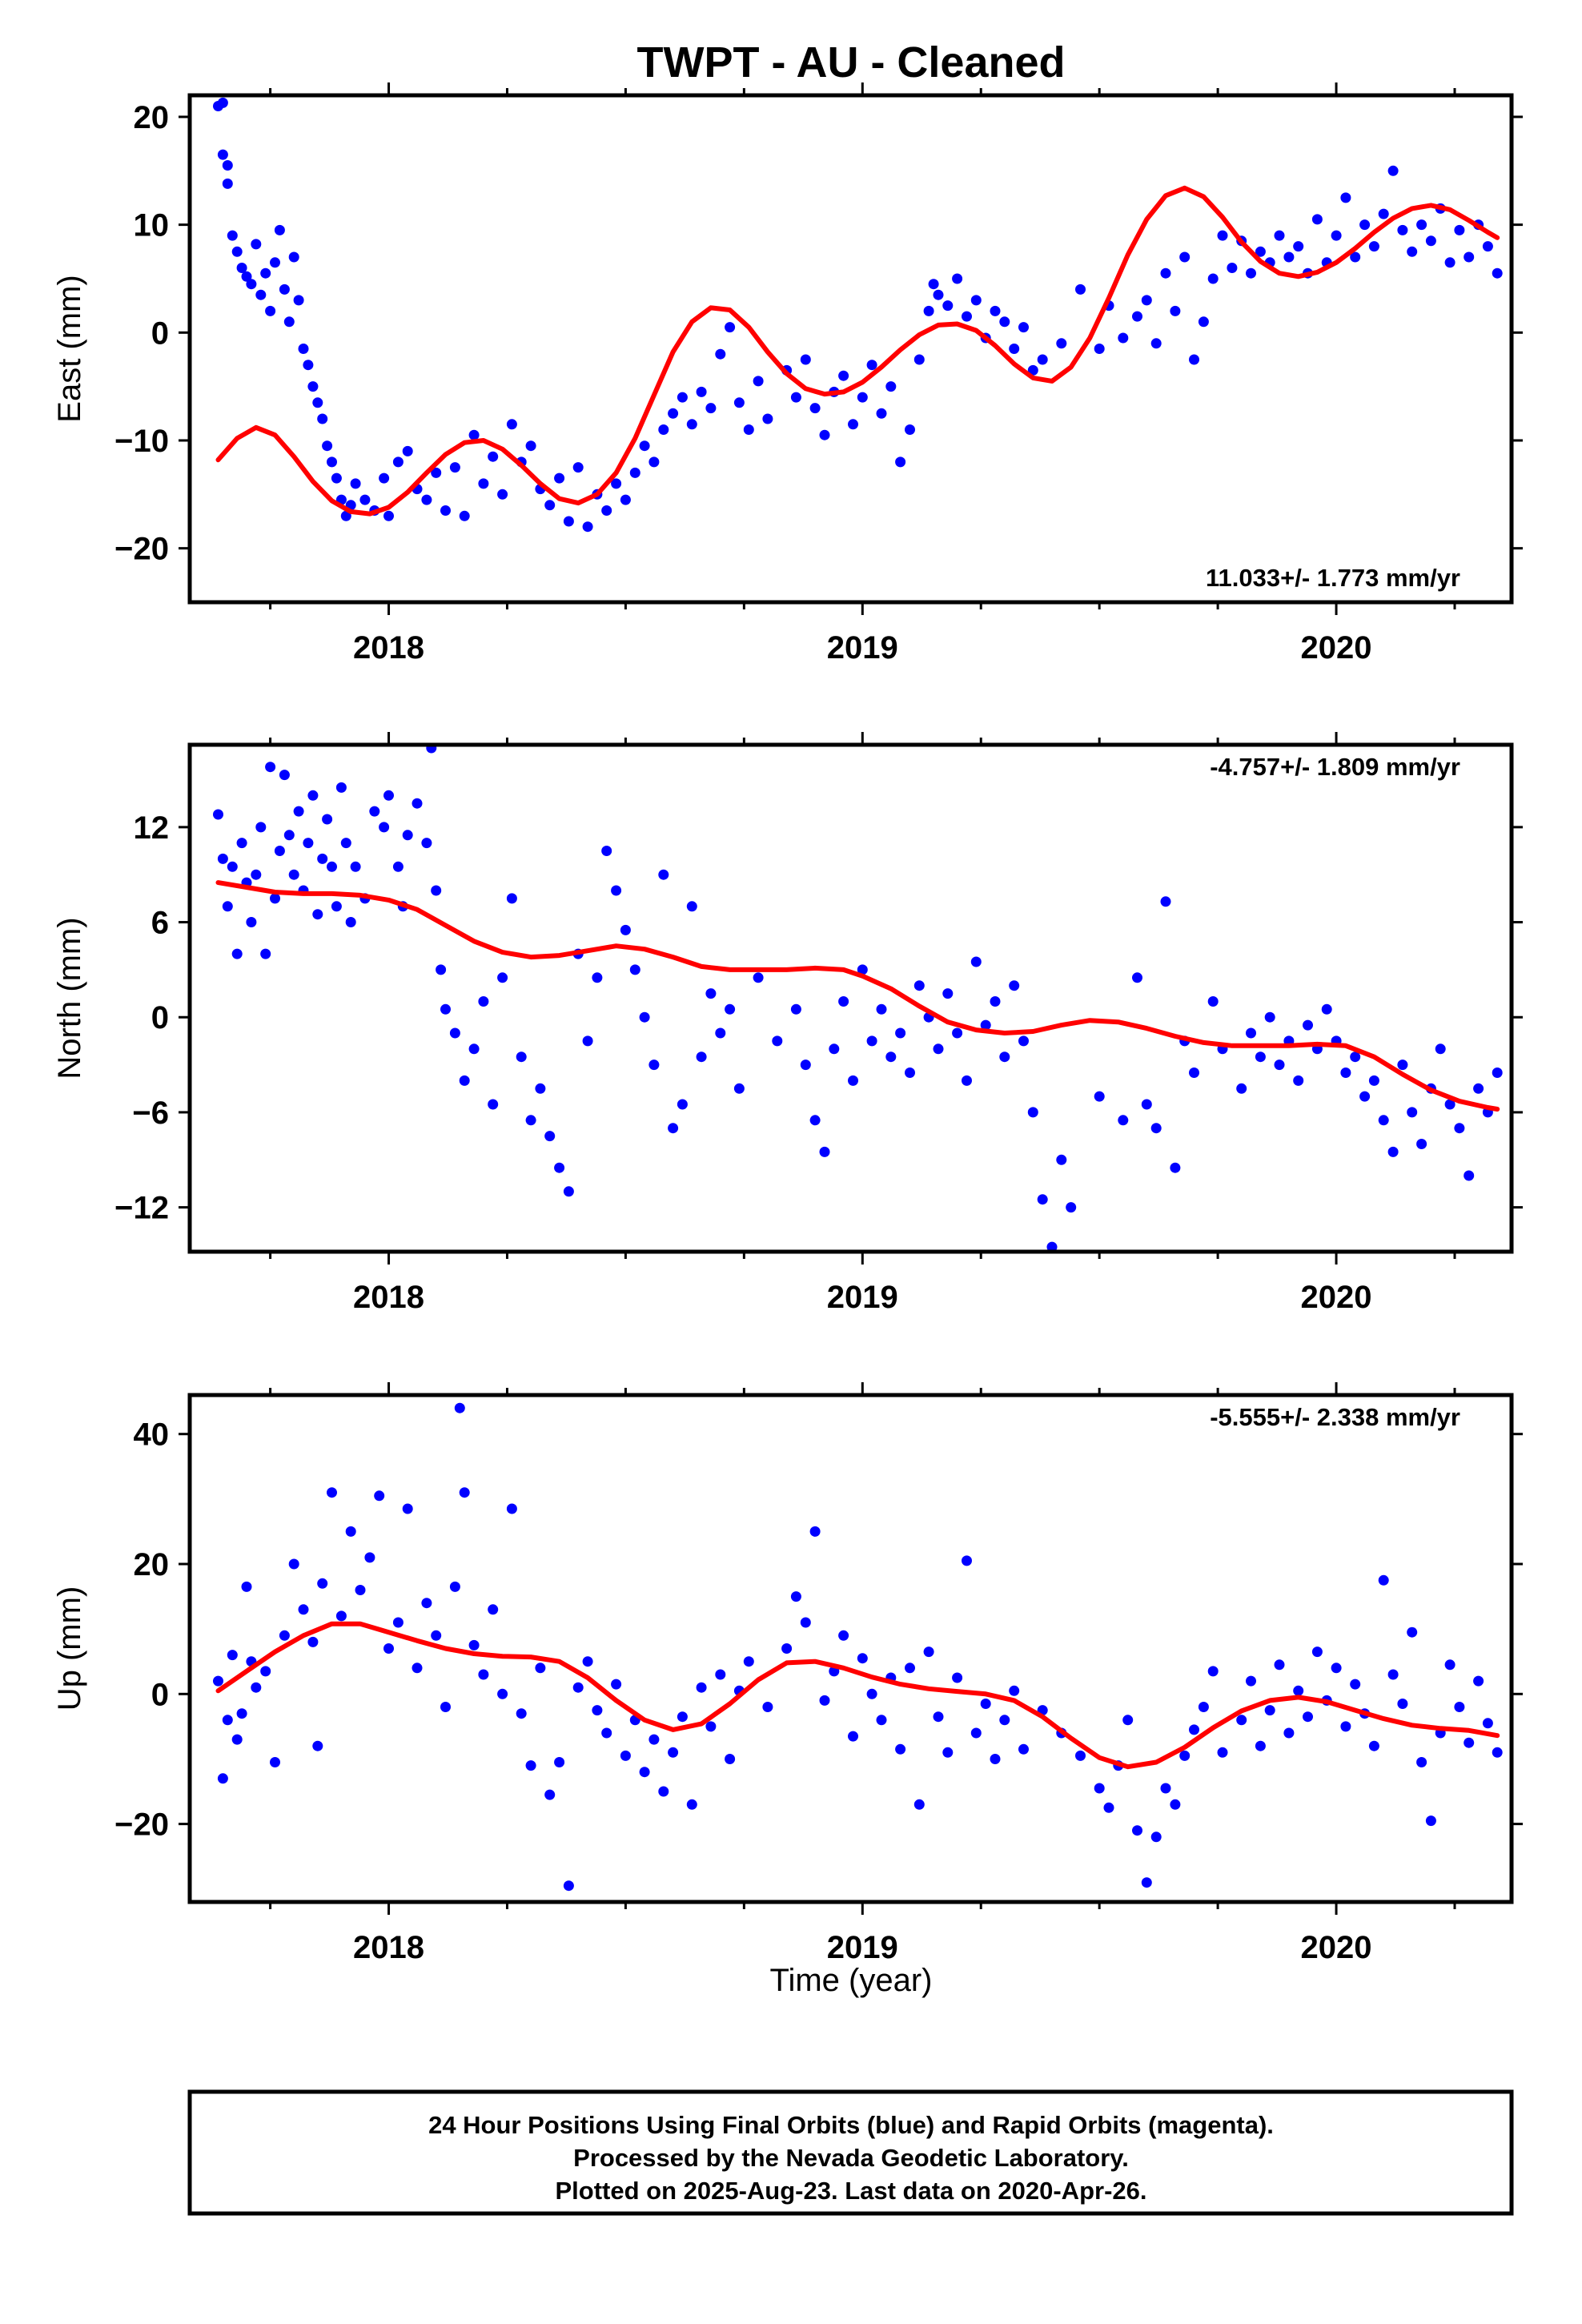 The height and width of the screenshot is (2324, 1582). What do you see at coordinates (857, 351) in the screenshot?
I see `model-fit-line` at bounding box center [857, 351].